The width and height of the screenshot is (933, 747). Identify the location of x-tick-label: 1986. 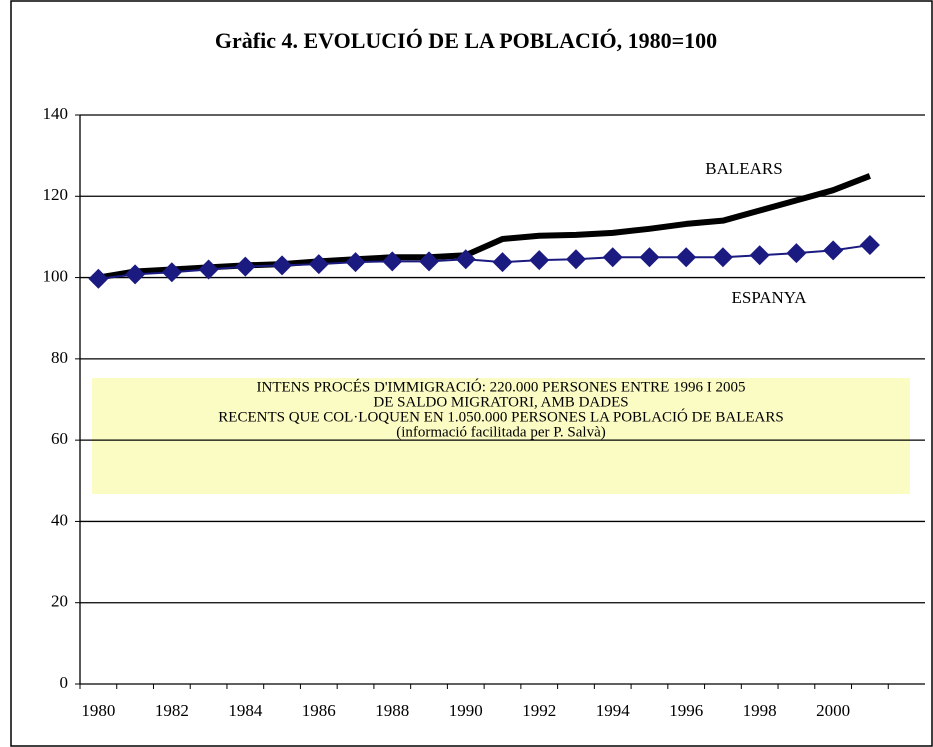
(319, 710).